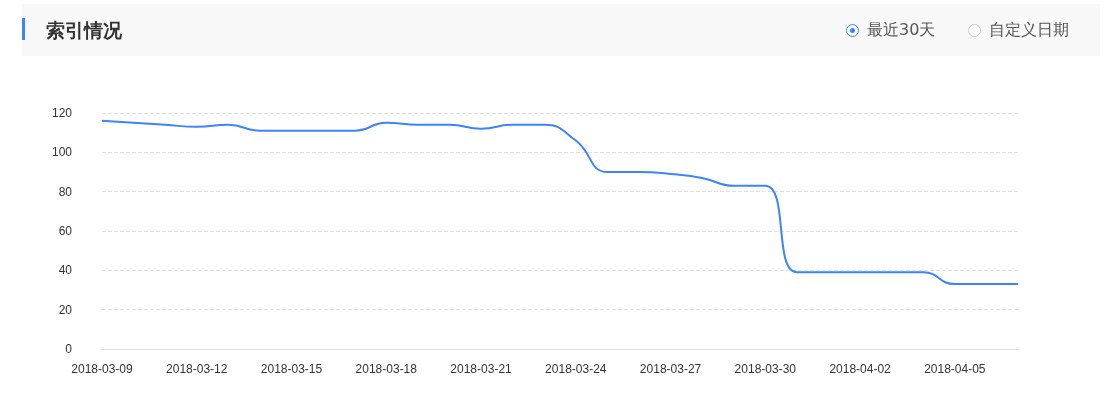 The width and height of the screenshot is (1108, 394). Describe the element at coordinates (62, 152) in the screenshot. I see `y-tick-label: 100` at that location.